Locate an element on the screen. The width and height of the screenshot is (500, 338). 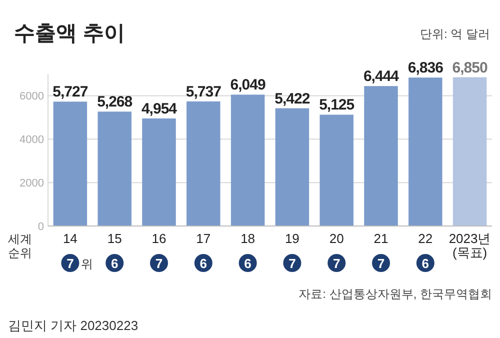
y-tick-label: 2000 is located at coordinates (32, 184).